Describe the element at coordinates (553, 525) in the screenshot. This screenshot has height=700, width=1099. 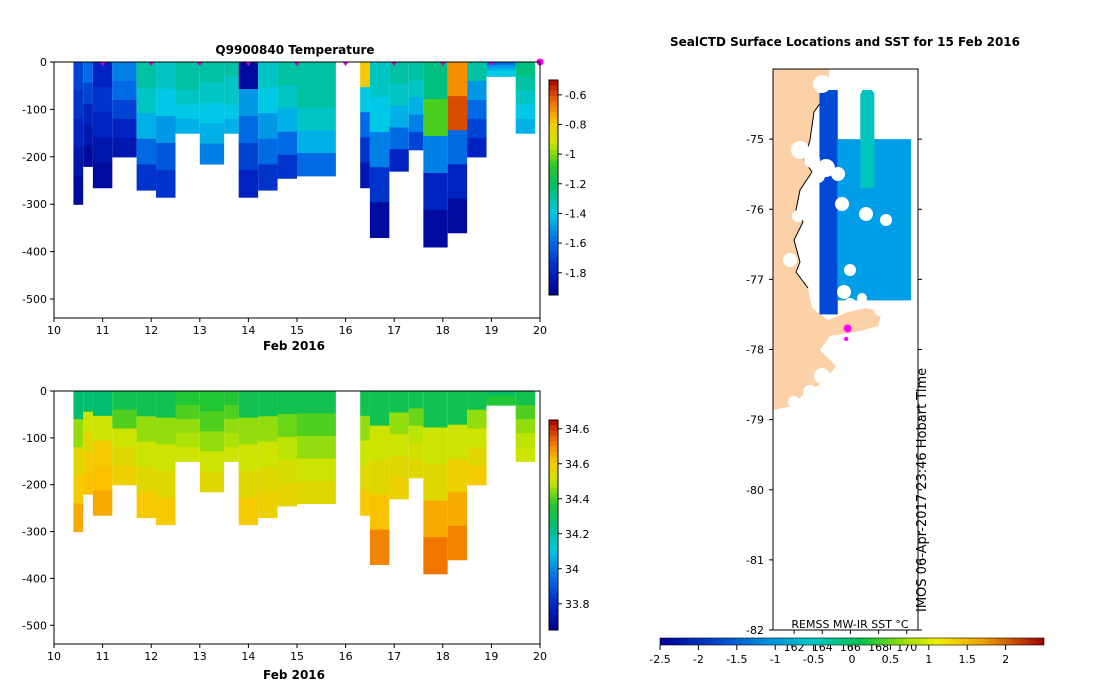
I see `salinity-colorbar-frame` at that location.